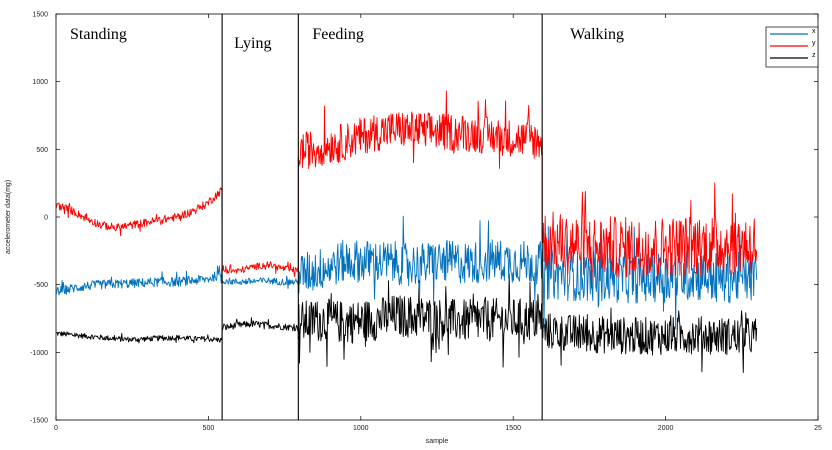  What do you see at coordinates (46, 218) in the screenshot?
I see `y-tick-label: 0` at bounding box center [46, 218].